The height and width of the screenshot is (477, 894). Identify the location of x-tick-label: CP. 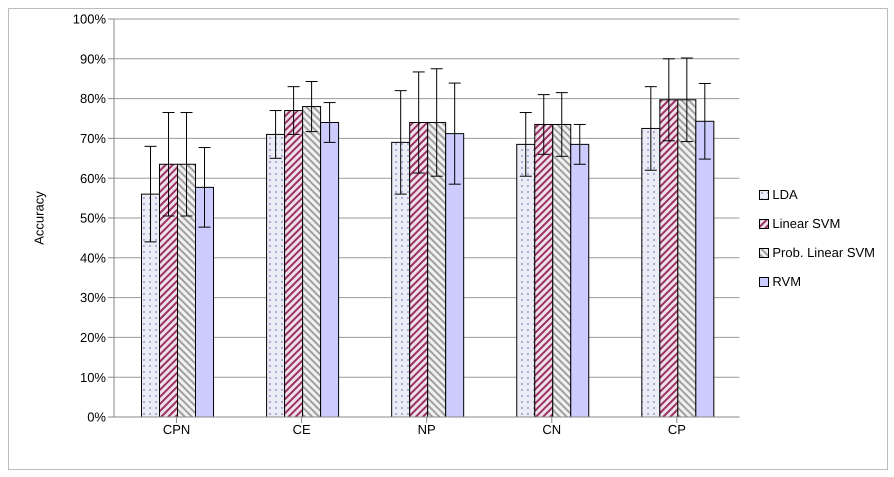
(677, 430).